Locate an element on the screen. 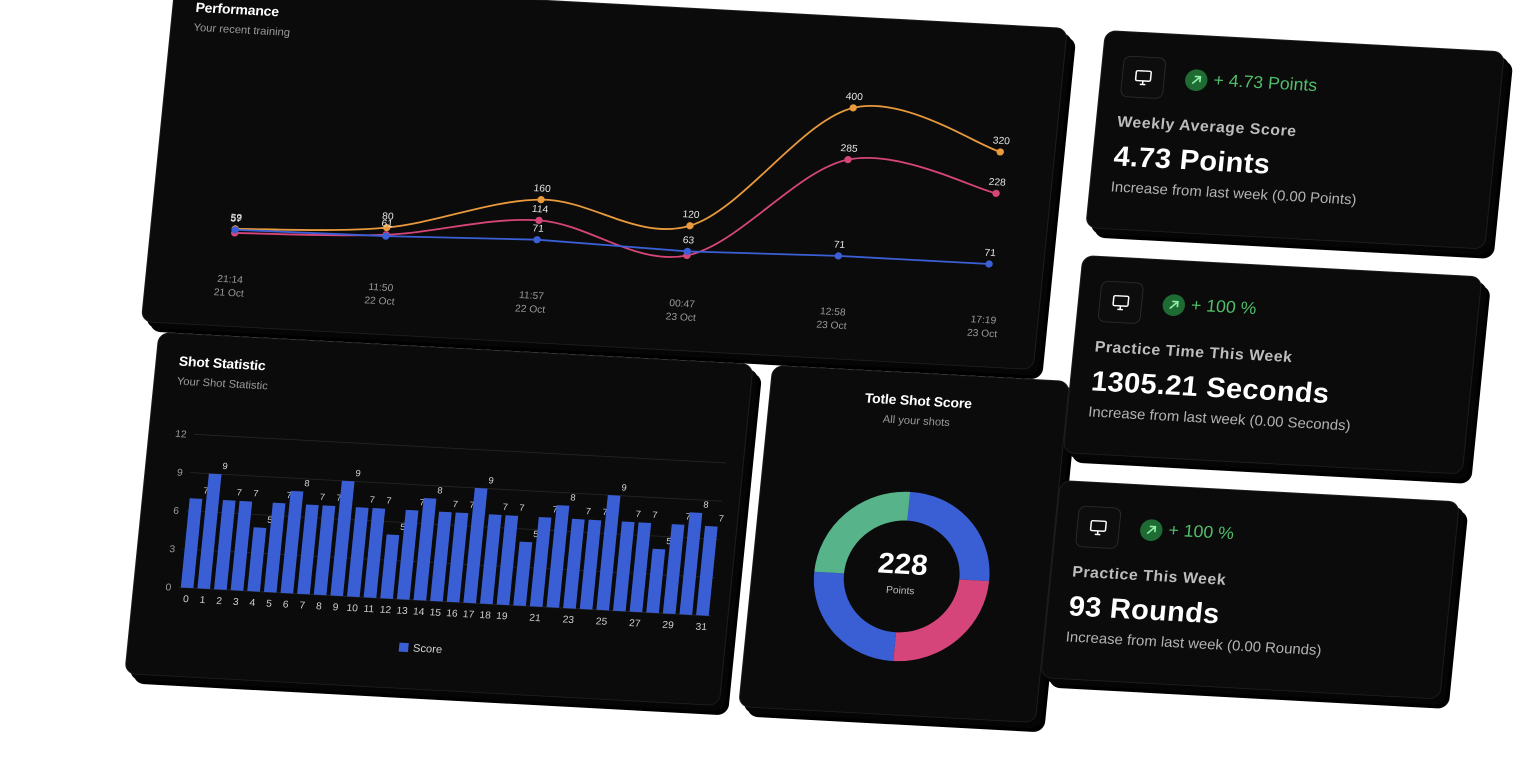 This screenshot has width=1536, height=765. shot-x-tick-label: 6 is located at coordinates (285, 605).